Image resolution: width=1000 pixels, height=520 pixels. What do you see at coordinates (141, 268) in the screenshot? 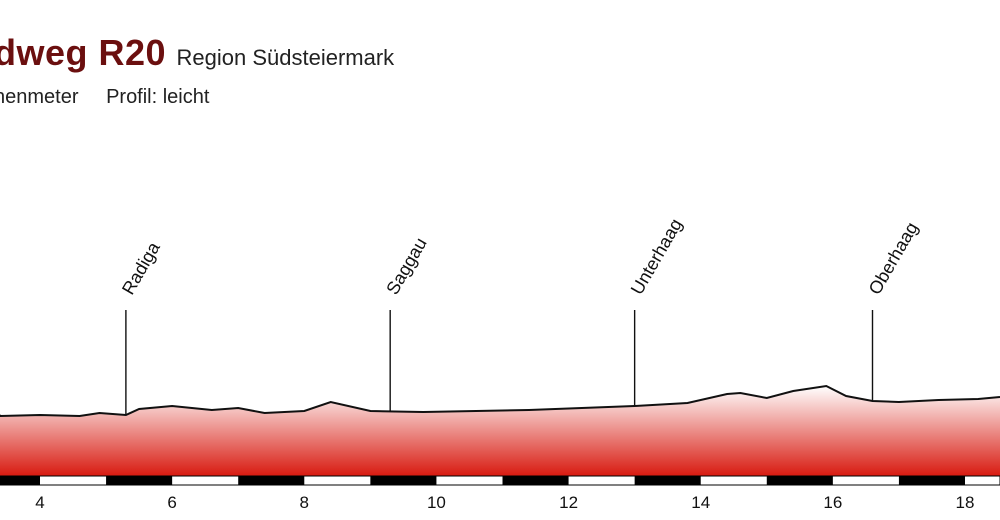
I see `place-label: Radiga` at bounding box center [141, 268].